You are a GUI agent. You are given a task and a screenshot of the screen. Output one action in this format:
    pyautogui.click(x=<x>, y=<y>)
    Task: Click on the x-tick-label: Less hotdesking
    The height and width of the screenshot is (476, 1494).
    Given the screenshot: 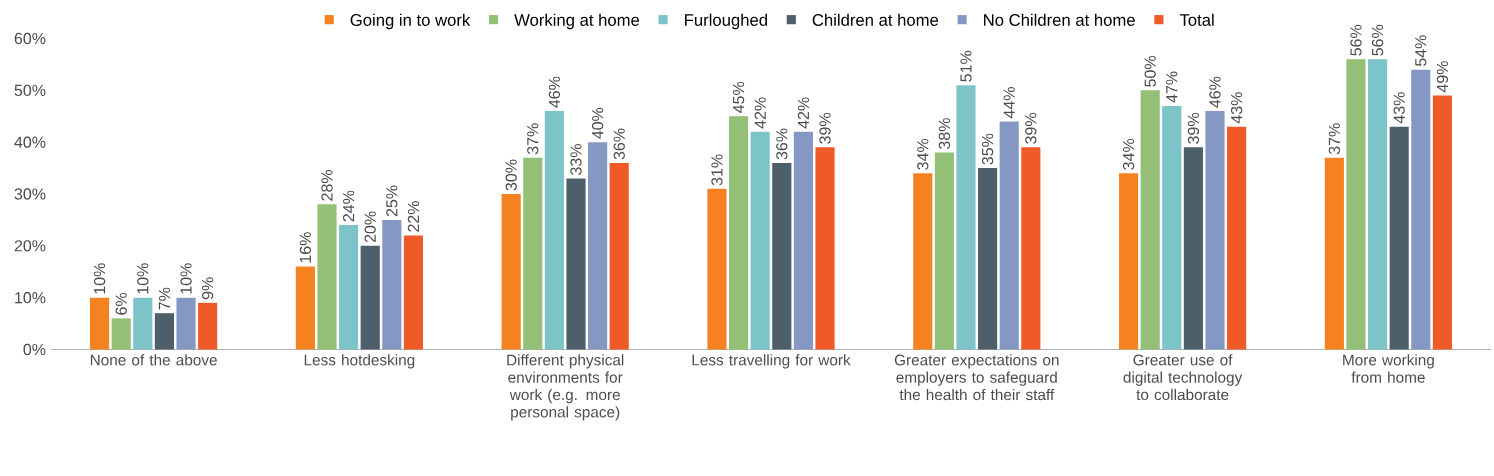 What is the action you would take?
    pyautogui.click(x=359, y=361)
    